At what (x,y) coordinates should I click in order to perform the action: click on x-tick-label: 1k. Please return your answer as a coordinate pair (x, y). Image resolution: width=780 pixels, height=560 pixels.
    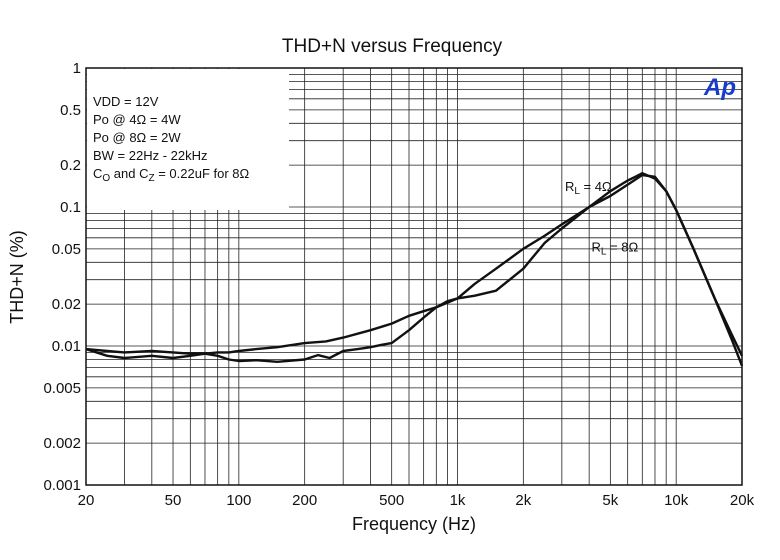
    Looking at the image, I should click on (458, 500).